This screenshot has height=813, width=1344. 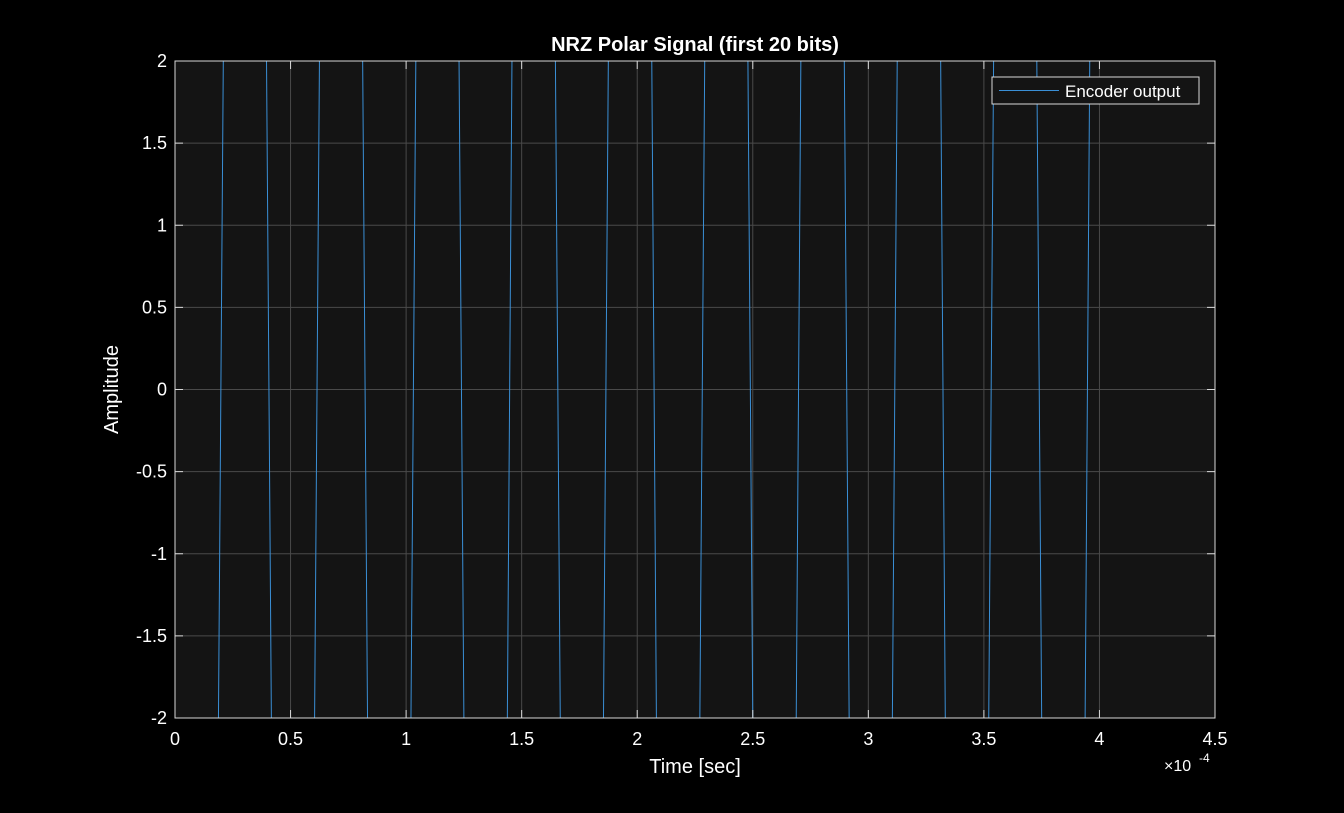 I want to click on y-tick-label: -1.5, so click(x=151, y=636).